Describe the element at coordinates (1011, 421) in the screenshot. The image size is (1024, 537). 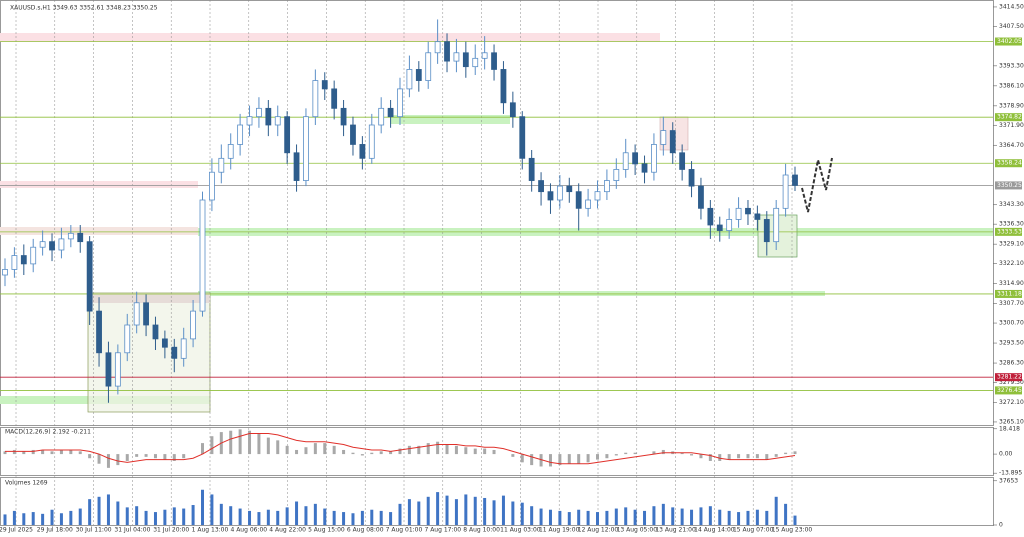
I see `y-tick-label: 3265.10` at that location.